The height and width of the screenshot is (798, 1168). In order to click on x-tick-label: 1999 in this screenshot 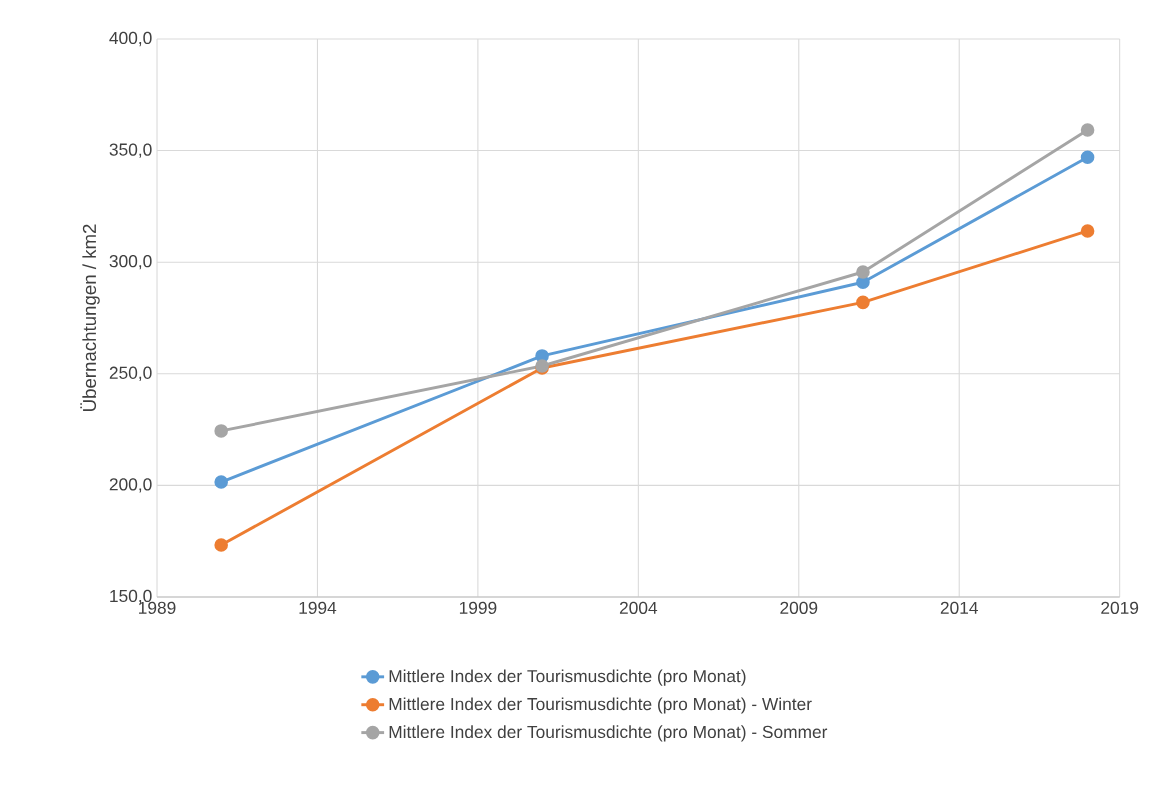, I will do `click(478, 607)`.